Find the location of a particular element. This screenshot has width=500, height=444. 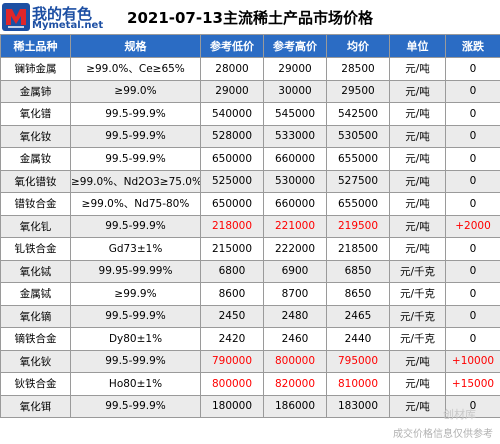

cell-high-price: 2480 is located at coordinates (295, 316).